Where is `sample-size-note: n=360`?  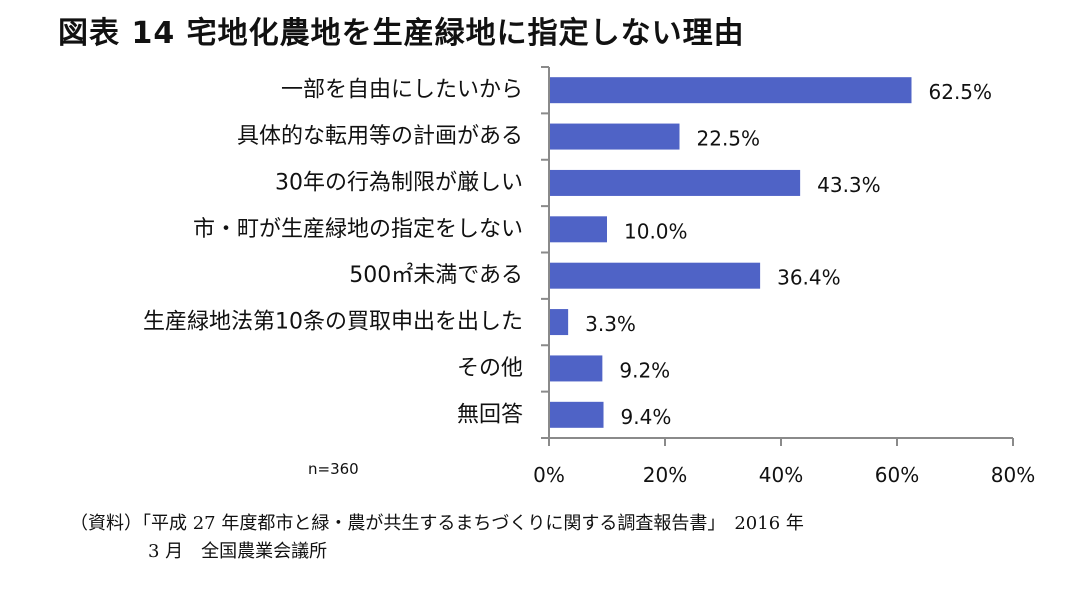 sample-size-note: n=360 is located at coordinates (333, 469).